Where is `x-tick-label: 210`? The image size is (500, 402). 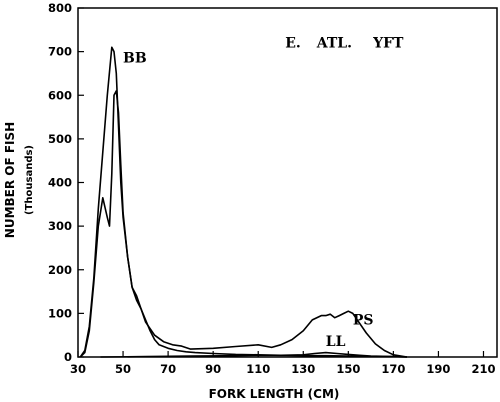
x-tick-label: 210 is located at coordinates (483, 369).